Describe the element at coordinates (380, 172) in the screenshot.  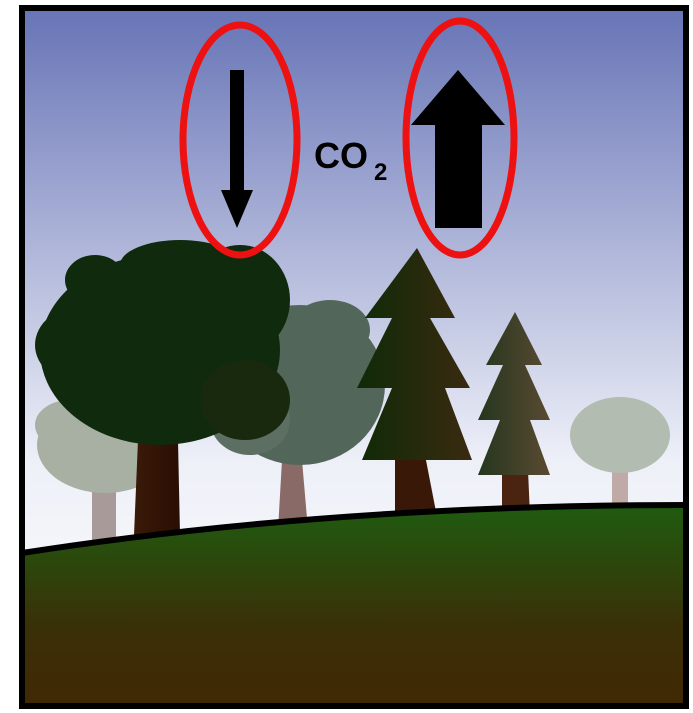
I see `co2-subscript: 2` at that location.